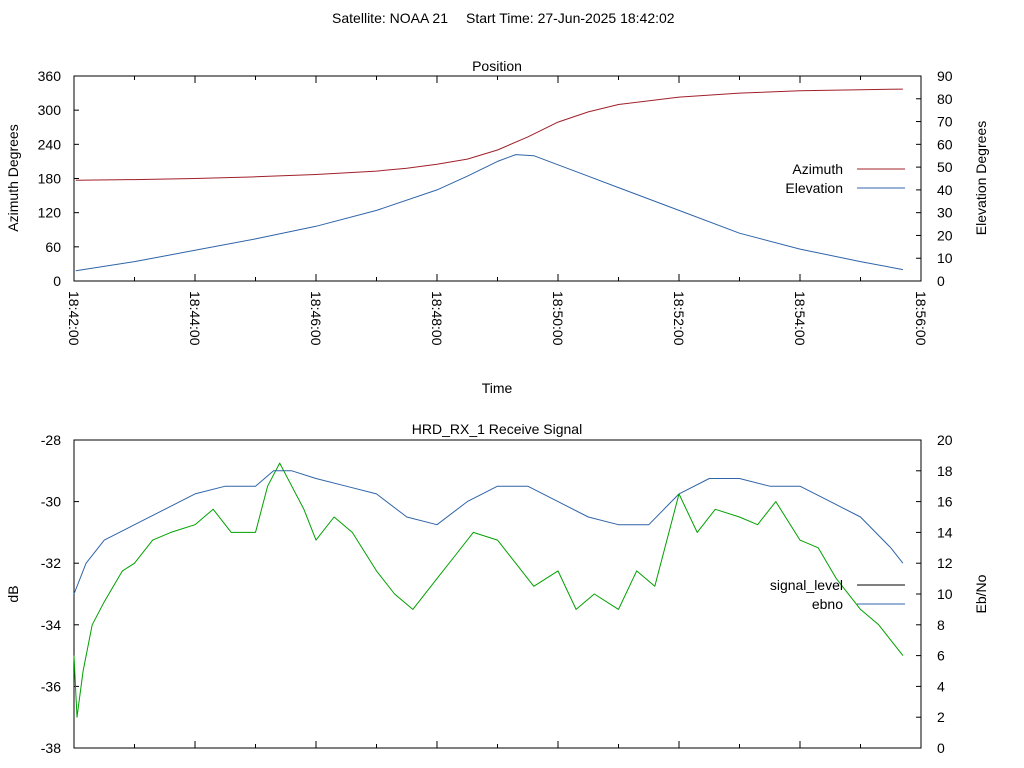 This screenshot has width=1024, height=768. What do you see at coordinates (837, 594) in the screenshot?
I see `receive-legend: signal_level ebno` at bounding box center [837, 594].